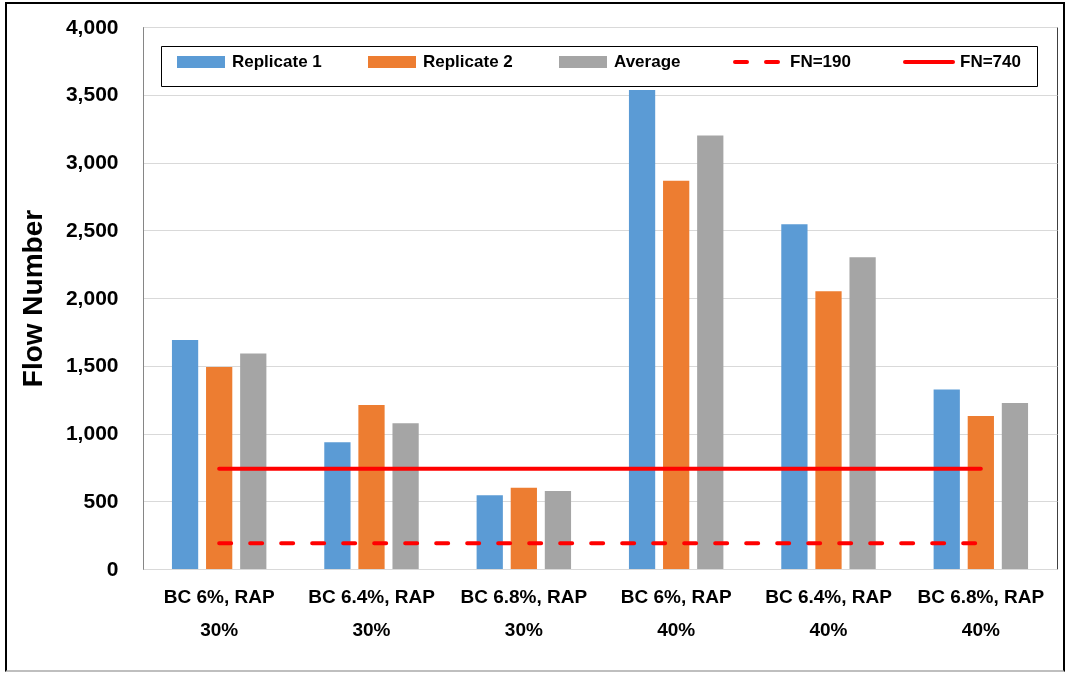 The height and width of the screenshot is (676, 1070). What do you see at coordinates (468, 61) in the screenshot?
I see `legend-label: Replicate 2` at bounding box center [468, 61].